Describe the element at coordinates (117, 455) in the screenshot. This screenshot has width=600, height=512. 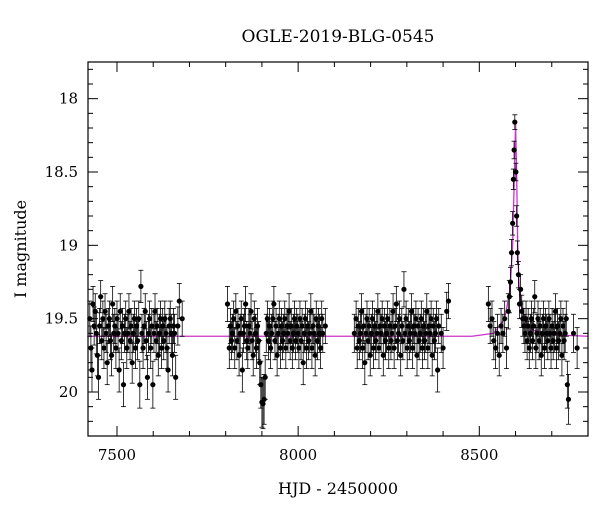
I see `x-tick-label: 7500` at that location.